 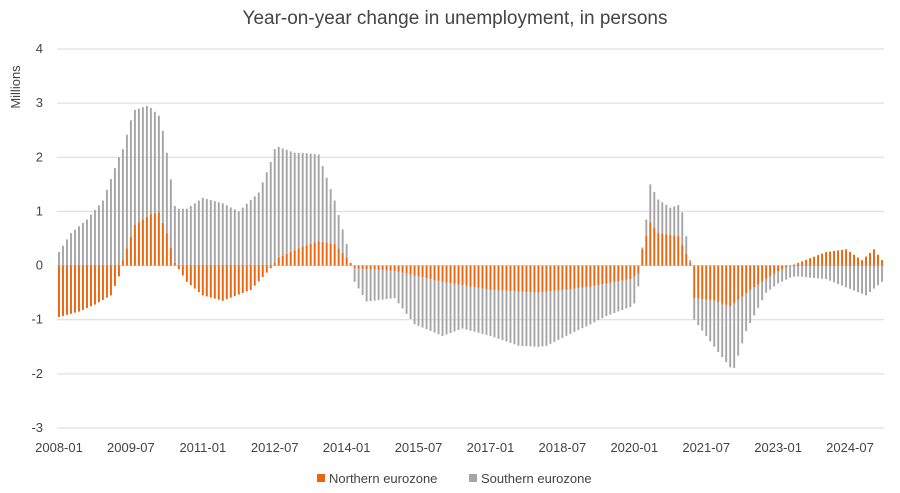 I want to click on bar-s0-m105, so click(x=478, y=276).